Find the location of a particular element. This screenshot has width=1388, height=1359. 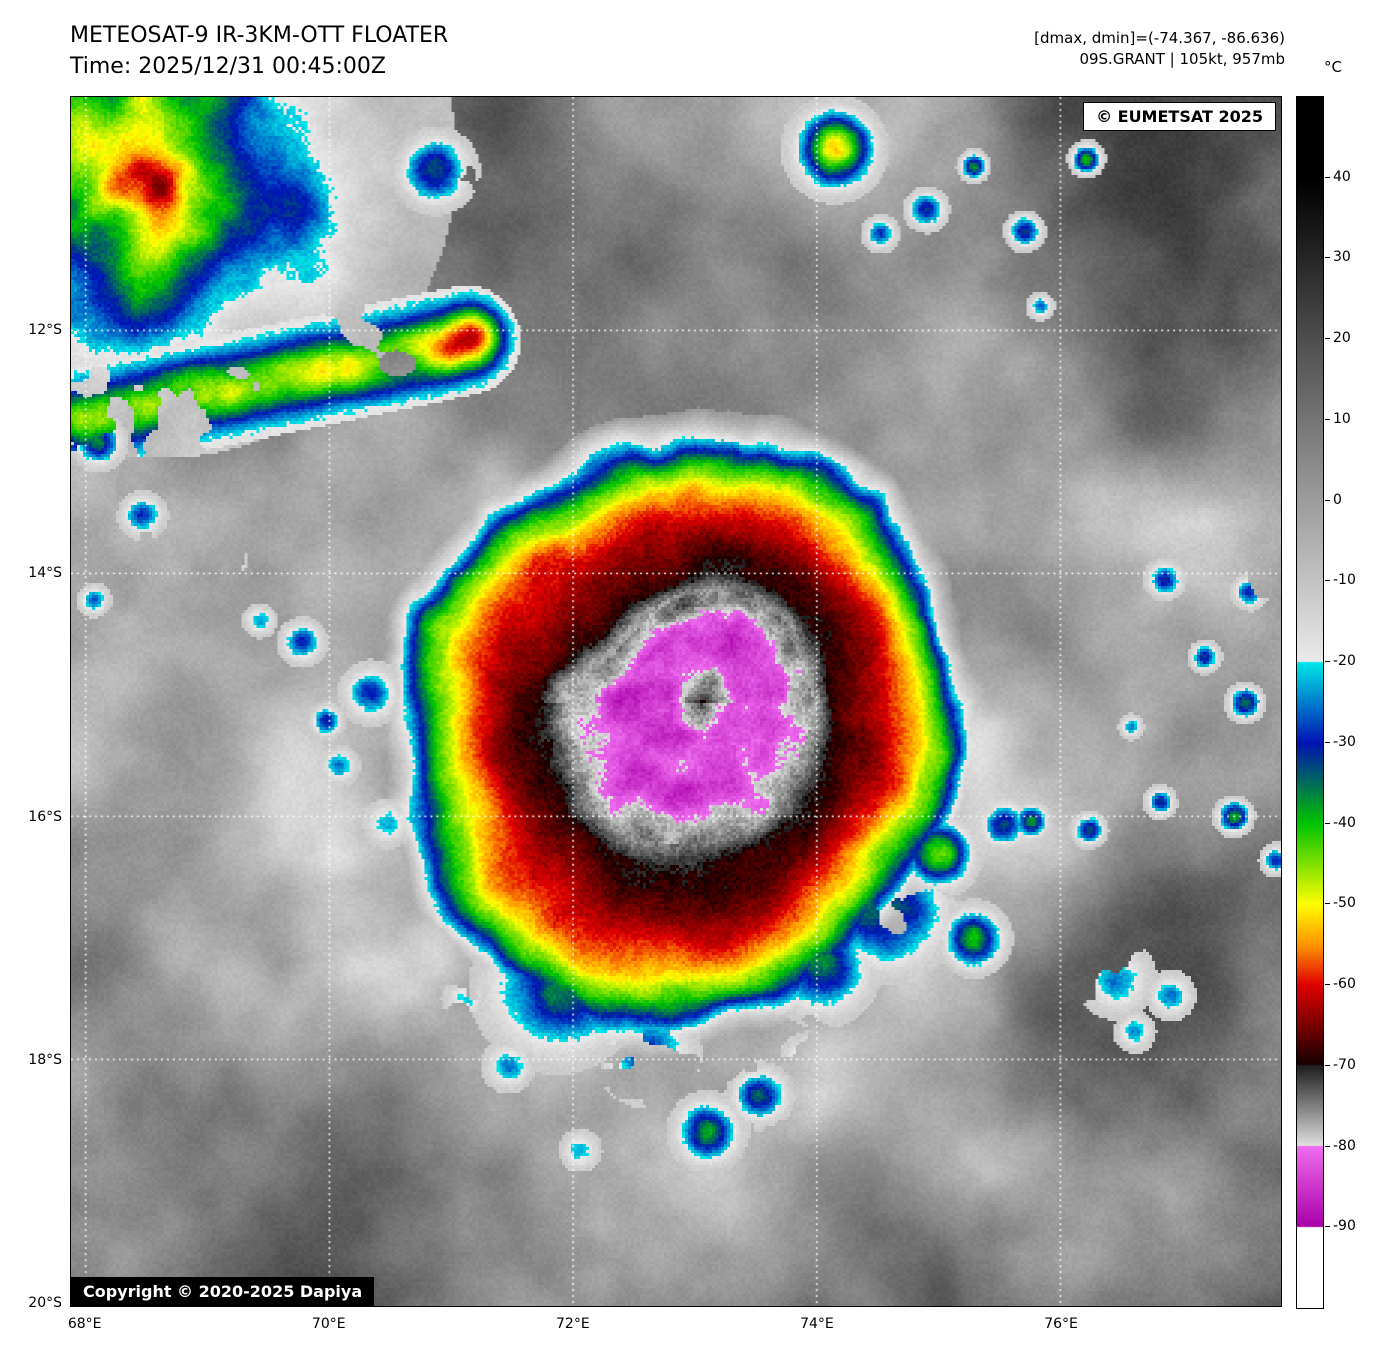

lat-tick-label: 12°S is located at coordinates (45, 329).